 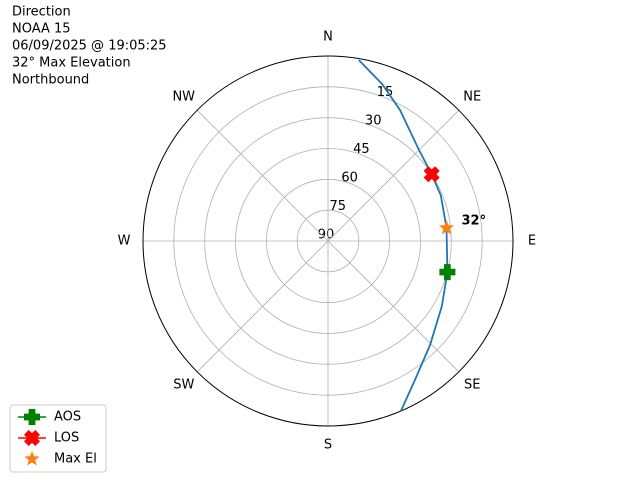 What do you see at coordinates (124, 241) in the screenshot?
I see `theta-tick-label: W` at bounding box center [124, 241].